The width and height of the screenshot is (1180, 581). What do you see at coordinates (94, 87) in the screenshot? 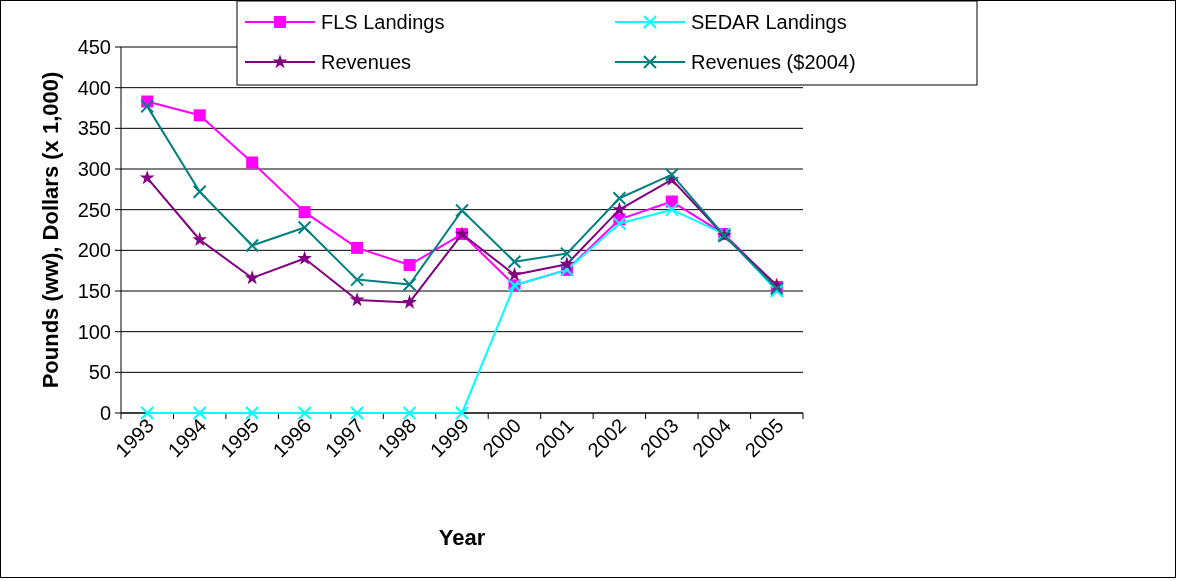
I see `y-tick-label: 400` at bounding box center [94, 87].